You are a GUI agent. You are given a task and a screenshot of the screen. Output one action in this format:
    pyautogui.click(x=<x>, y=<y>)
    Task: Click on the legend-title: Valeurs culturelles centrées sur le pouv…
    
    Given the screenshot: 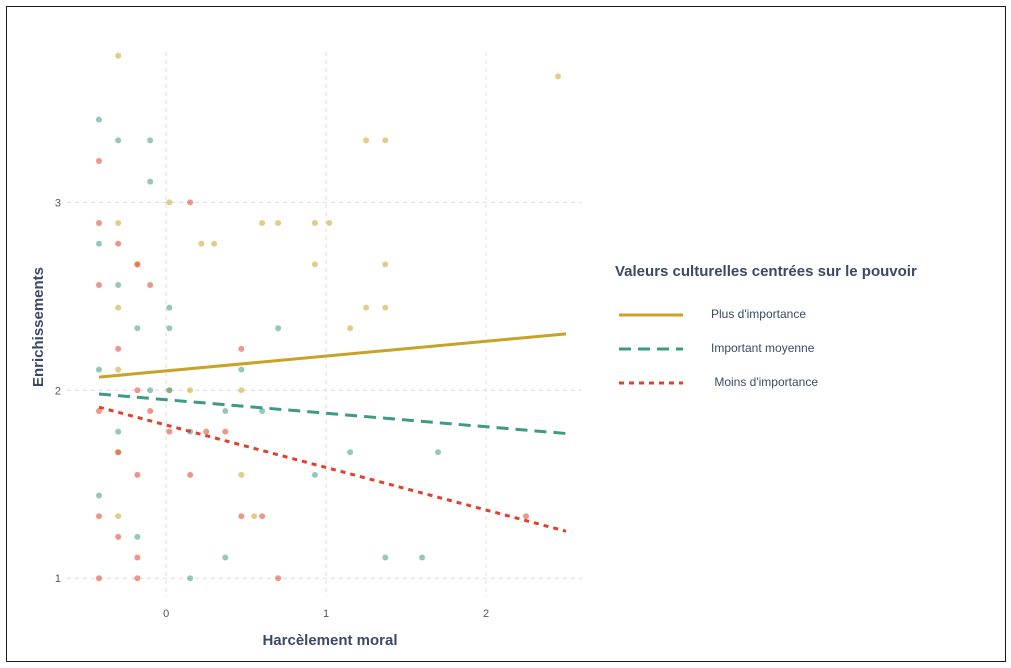 What is the action you would take?
    pyautogui.click(x=766, y=271)
    